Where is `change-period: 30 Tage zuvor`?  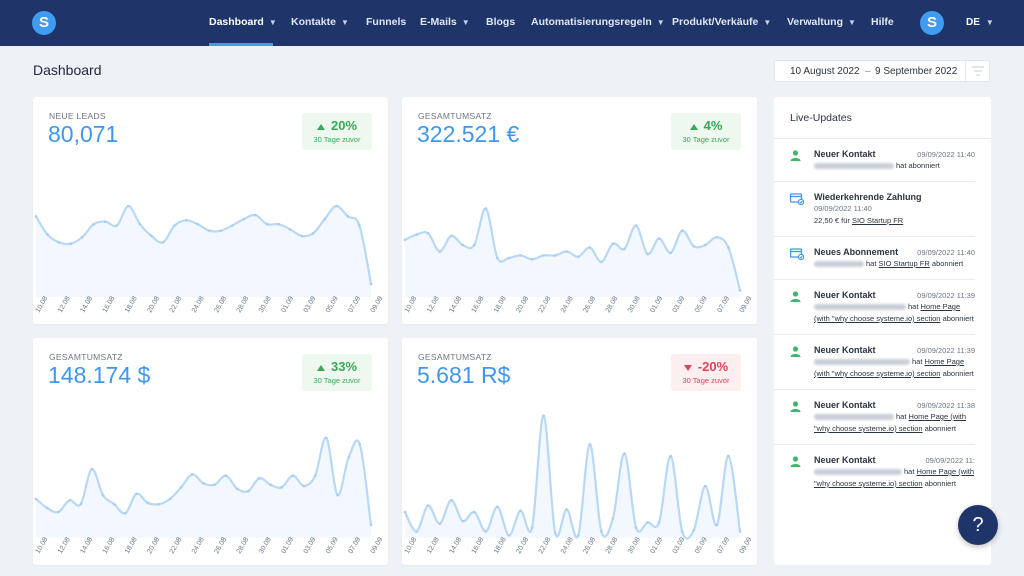 change-period: 30 Tage zuvor is located at coordinates (706, 139).